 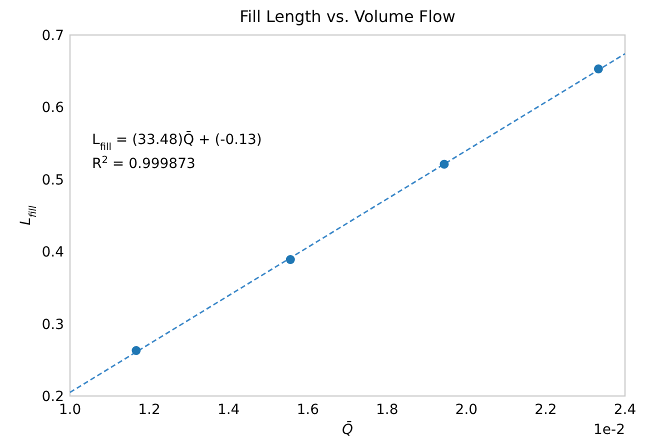 I want to click on x-tick-label: 1.4, so click(x=228, y=410).